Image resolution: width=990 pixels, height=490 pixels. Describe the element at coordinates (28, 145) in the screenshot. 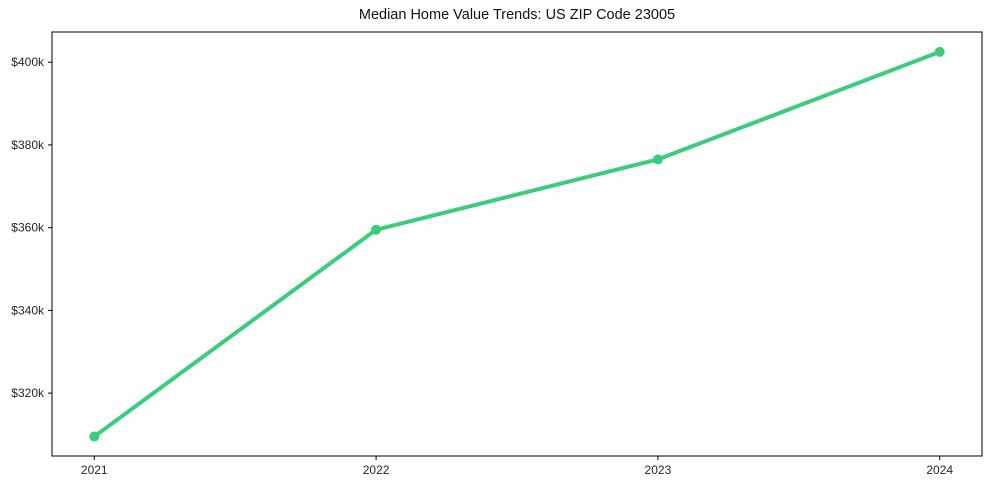

I see `y-tick-label: $380k` at that location.